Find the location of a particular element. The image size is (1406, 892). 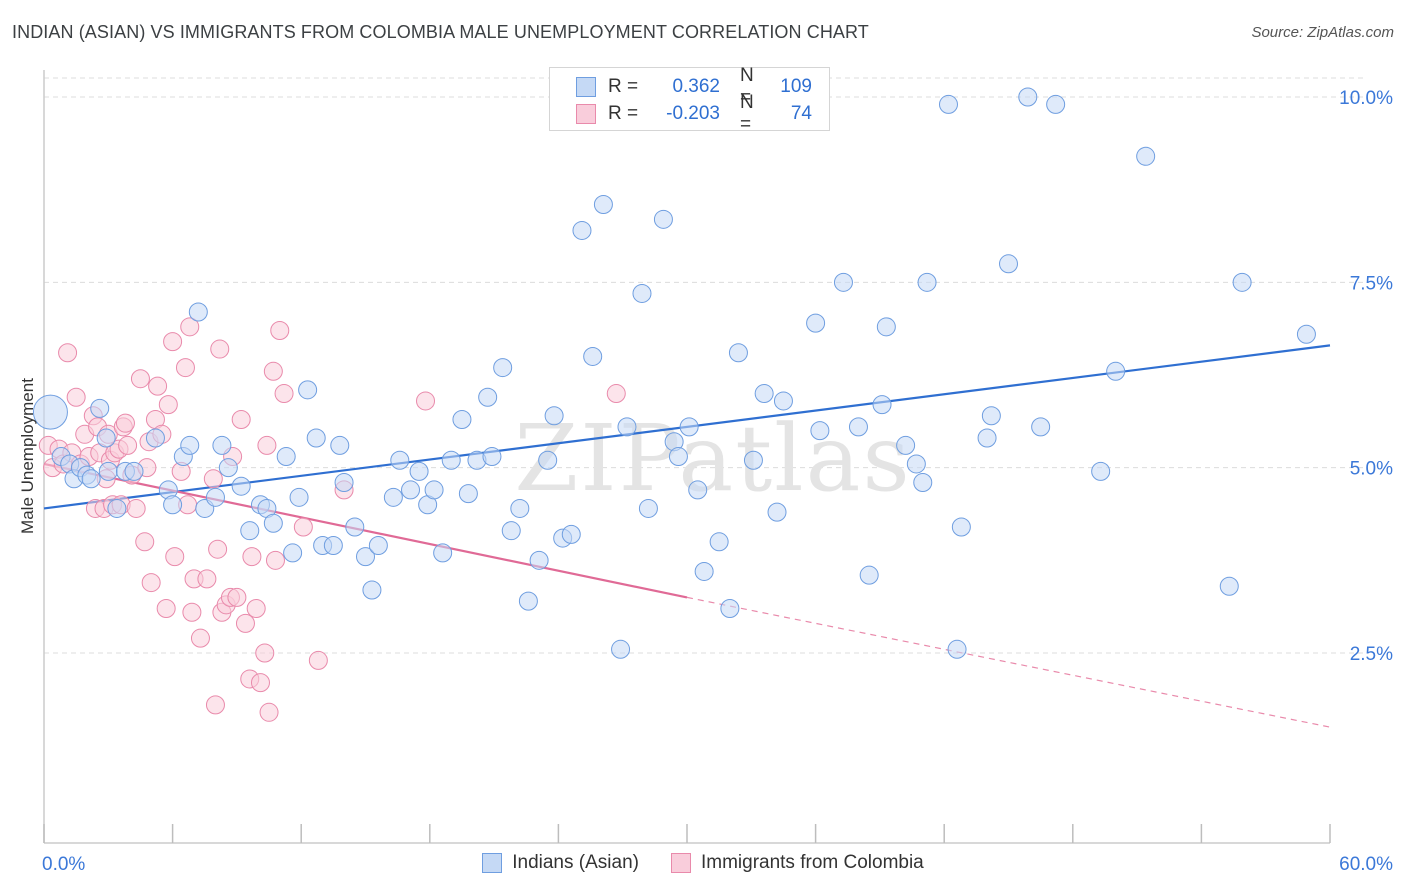

y-tick-label: 5.0% is located at coordinates (1371, 469).